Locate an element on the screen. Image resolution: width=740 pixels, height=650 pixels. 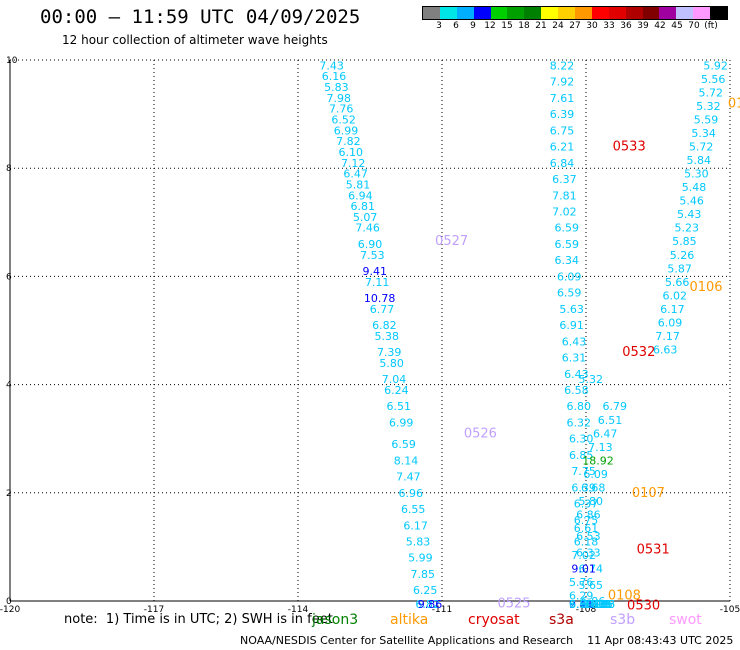
wave-height-label: 5.48 is located at coordinates (694, 187).